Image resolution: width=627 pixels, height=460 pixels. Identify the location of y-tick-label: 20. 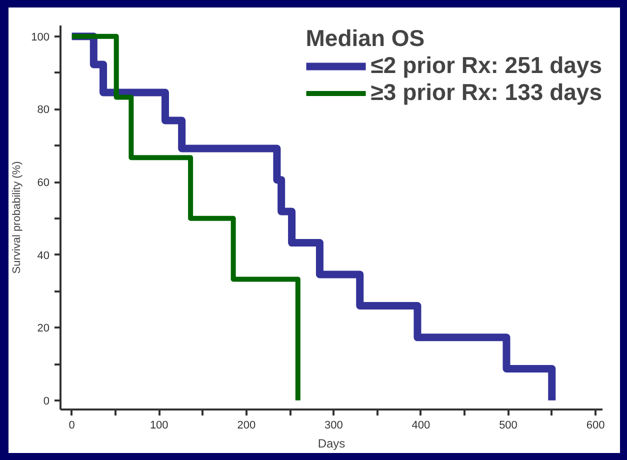
(43, 328).